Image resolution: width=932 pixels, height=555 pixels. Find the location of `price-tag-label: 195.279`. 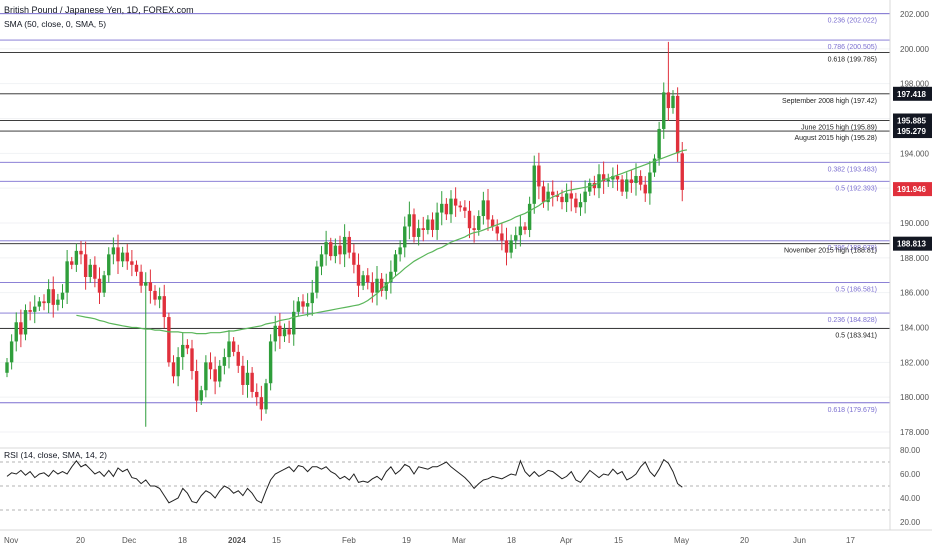

price-tag-label: 195.279 is located at coordinates (911, 131).